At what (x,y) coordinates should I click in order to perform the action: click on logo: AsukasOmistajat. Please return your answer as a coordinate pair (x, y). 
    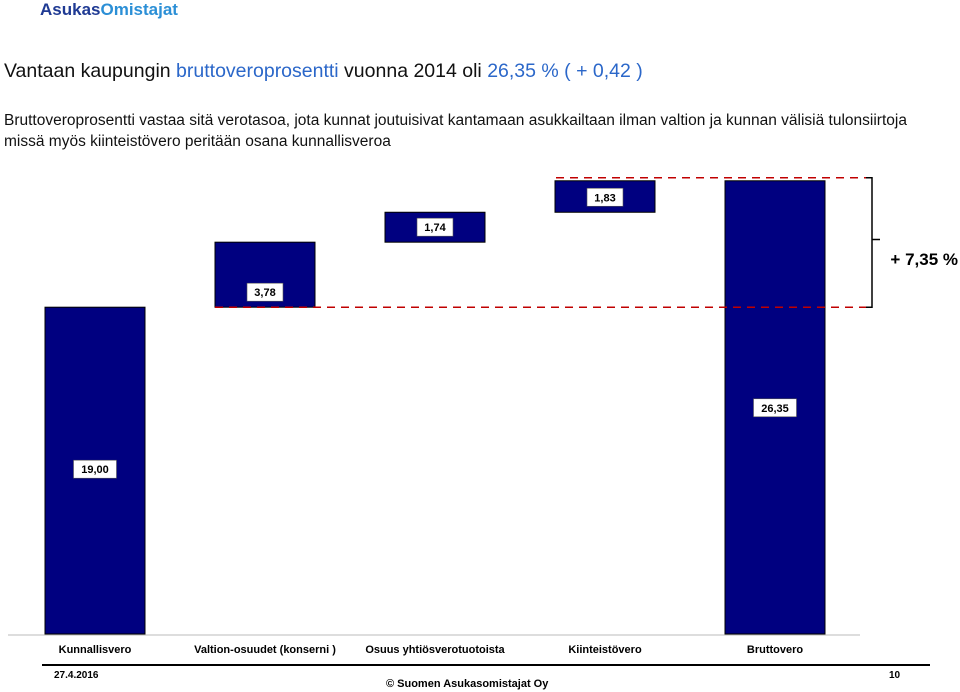
    Looking at the image, I should click on (109, 10).